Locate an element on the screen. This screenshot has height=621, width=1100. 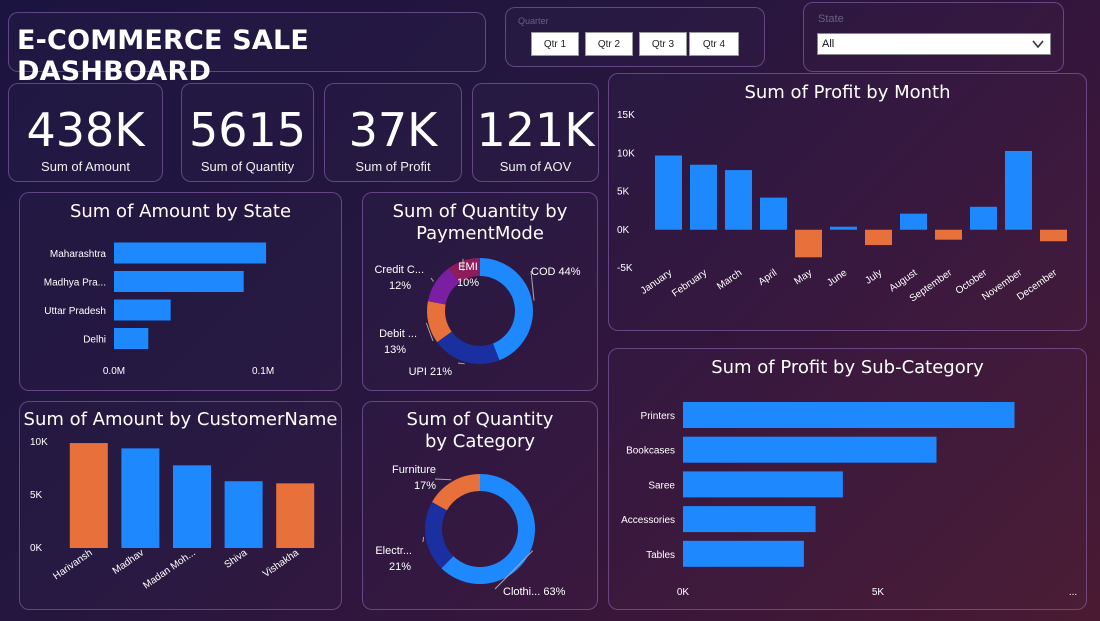
slice-value-label: 21% is located at coordinates (400, 567).